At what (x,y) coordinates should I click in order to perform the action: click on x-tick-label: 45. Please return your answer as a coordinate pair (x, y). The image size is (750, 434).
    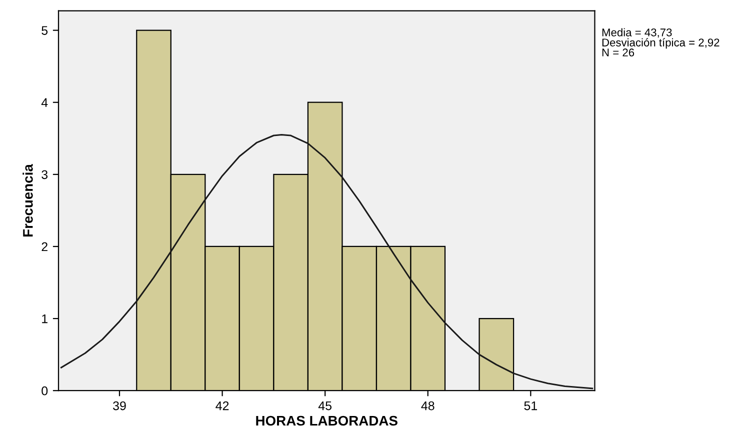
    Looking at the image, I should click on (325, 405).